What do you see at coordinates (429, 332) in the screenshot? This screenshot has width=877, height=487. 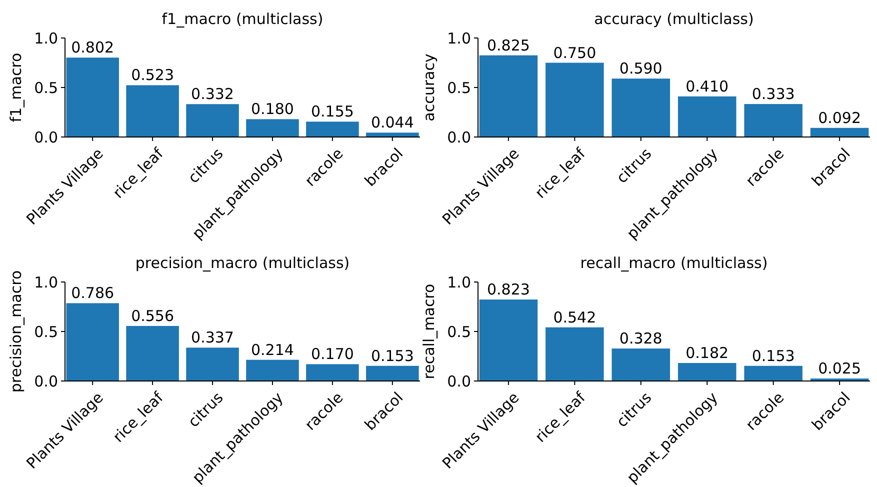 I see `y-axis-title: recall_macro` at bounding box center [429, 332].